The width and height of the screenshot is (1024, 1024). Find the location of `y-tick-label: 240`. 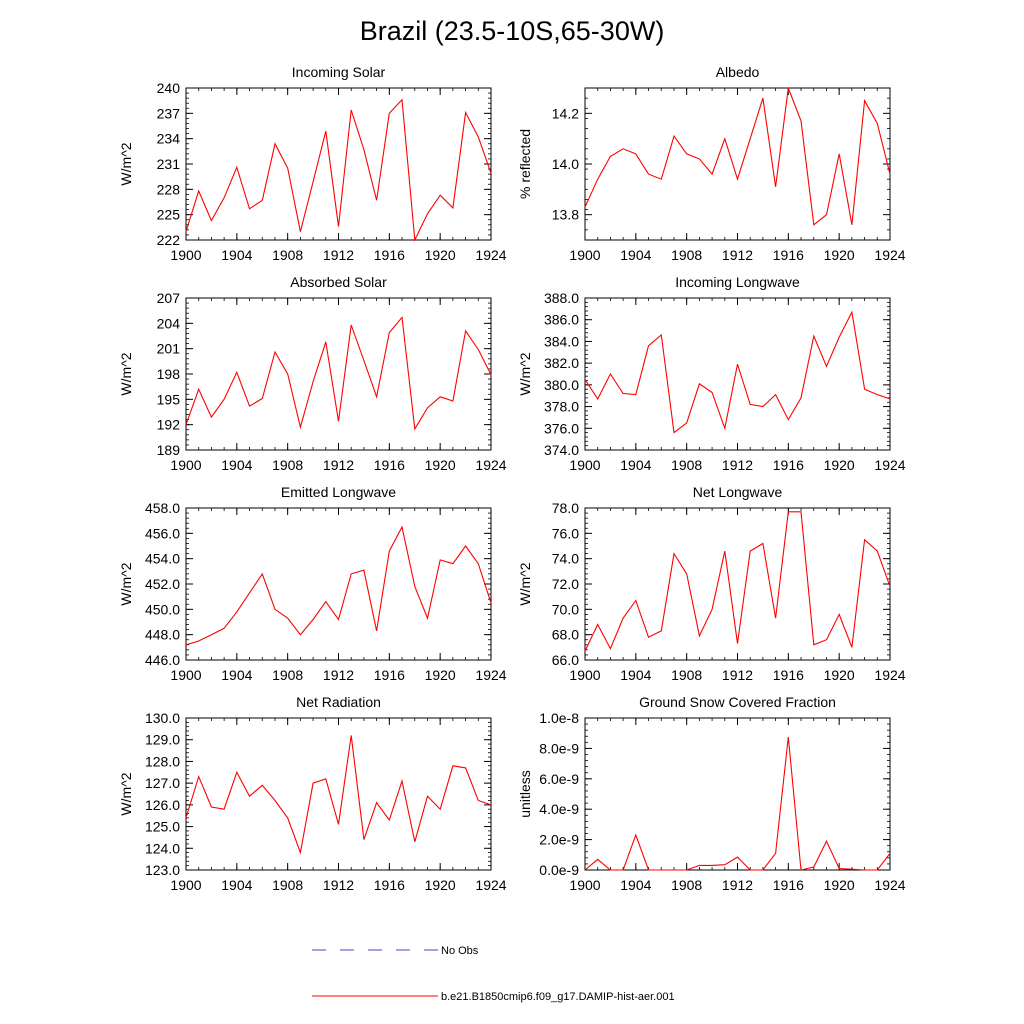

y-tick-label: 240 is located at coordinates (169, 88).